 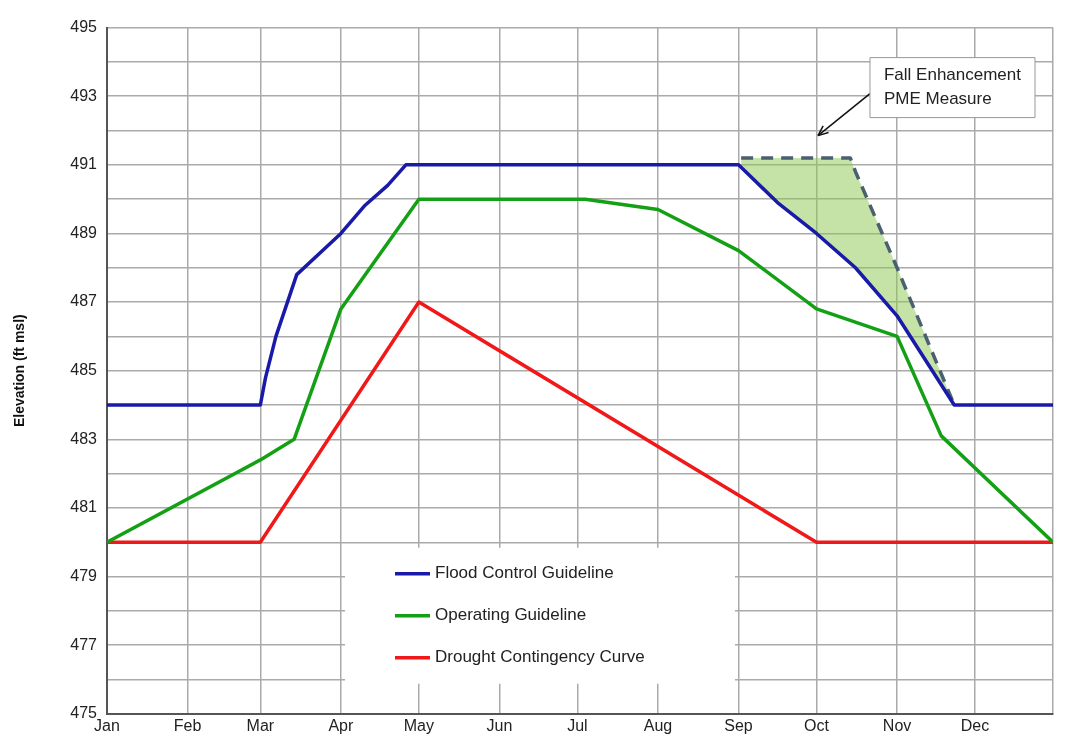 What do you see at coordinates (84, 644) in the screenshot?
I see `y-tick-label: 477` at bounding box center [84, 644].